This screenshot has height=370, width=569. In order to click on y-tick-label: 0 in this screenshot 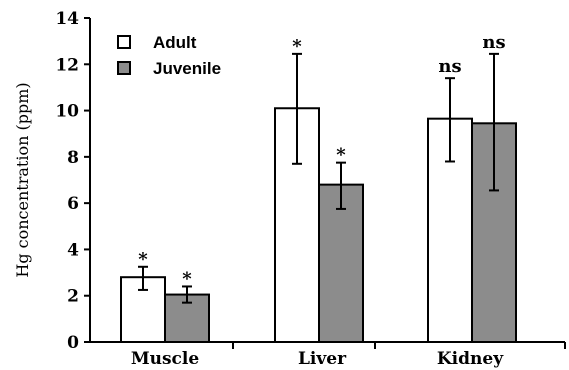, I will do `click(73, 343)`.